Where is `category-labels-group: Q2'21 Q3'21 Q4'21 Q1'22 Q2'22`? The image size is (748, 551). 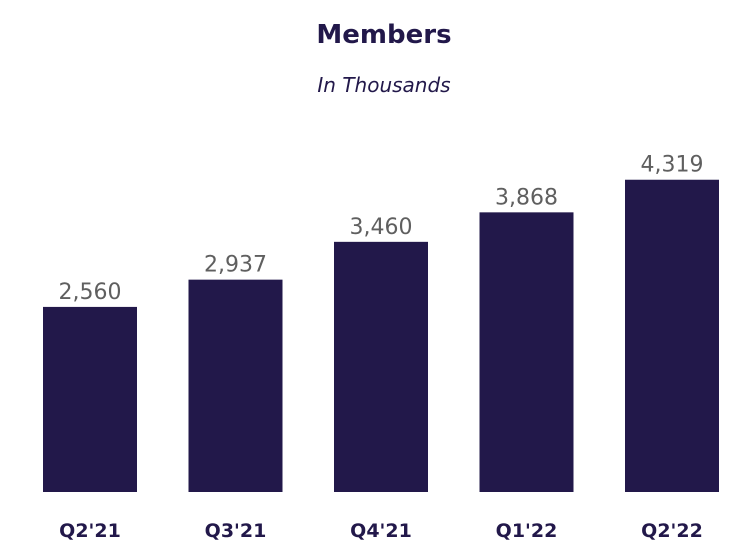 category-labels-group: Q2'21 Q3'21 Q4'21 Q1'22 Q2'22 is located at coordinates (381, 531).